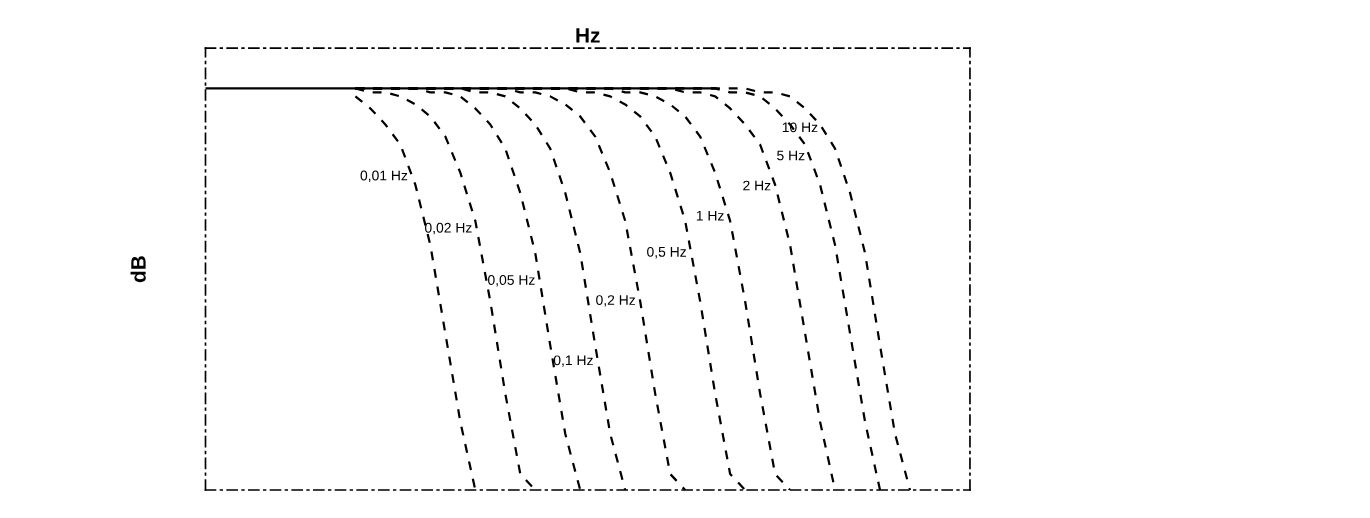 Image resolution: width=1370 pixels, height=518 pixels. Describe the element at coordinates (573, 361) in the screenshot. I see `series-label: 0,1 Hz` at that location.